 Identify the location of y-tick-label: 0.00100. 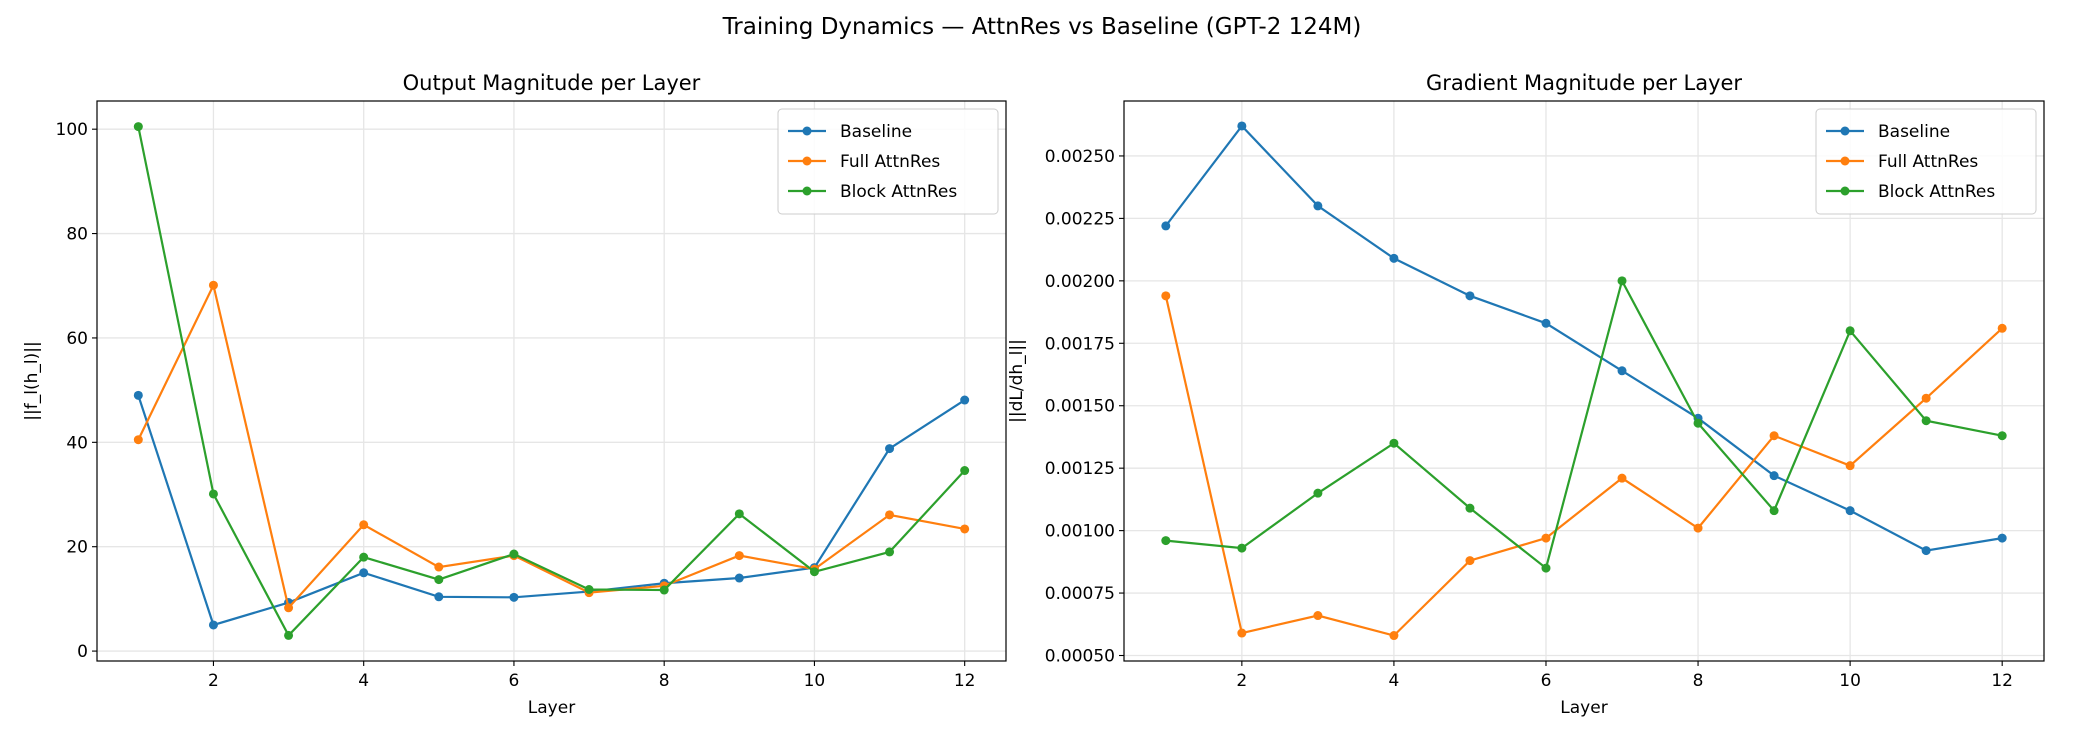
(1080, 532).